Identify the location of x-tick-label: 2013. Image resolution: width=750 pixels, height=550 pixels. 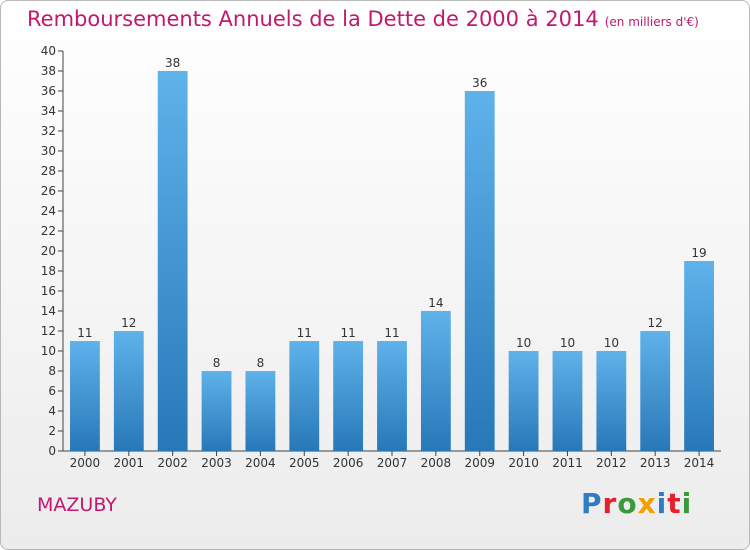
(655, 463).